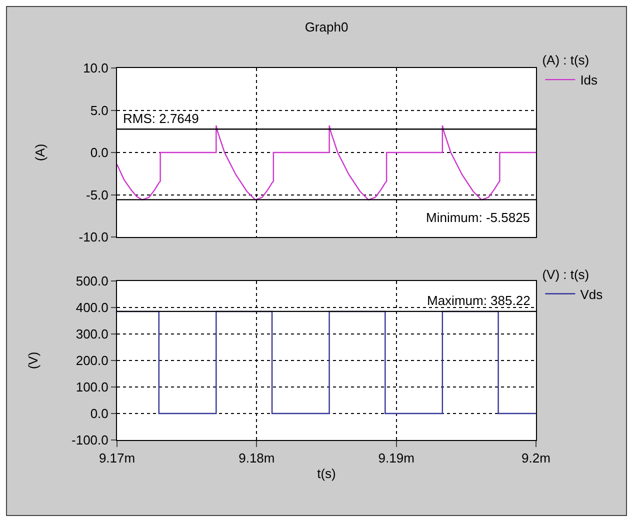  I want to click on y-tick-label: 500.0, so click(92, 281).